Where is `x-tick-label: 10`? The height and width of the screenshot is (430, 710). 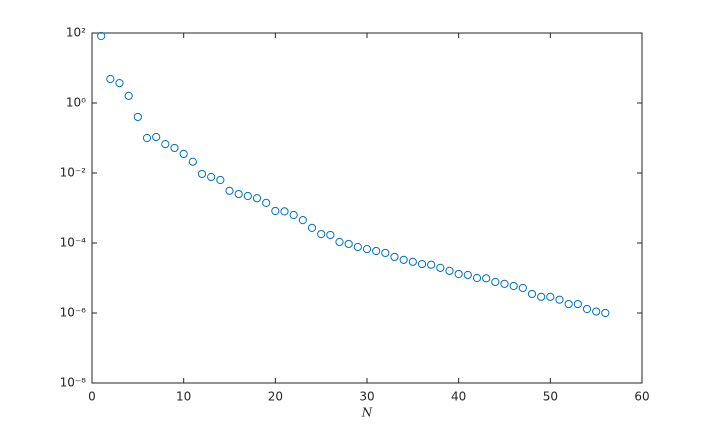 x-tick-label: 10 is located at coordinates (183, 397).